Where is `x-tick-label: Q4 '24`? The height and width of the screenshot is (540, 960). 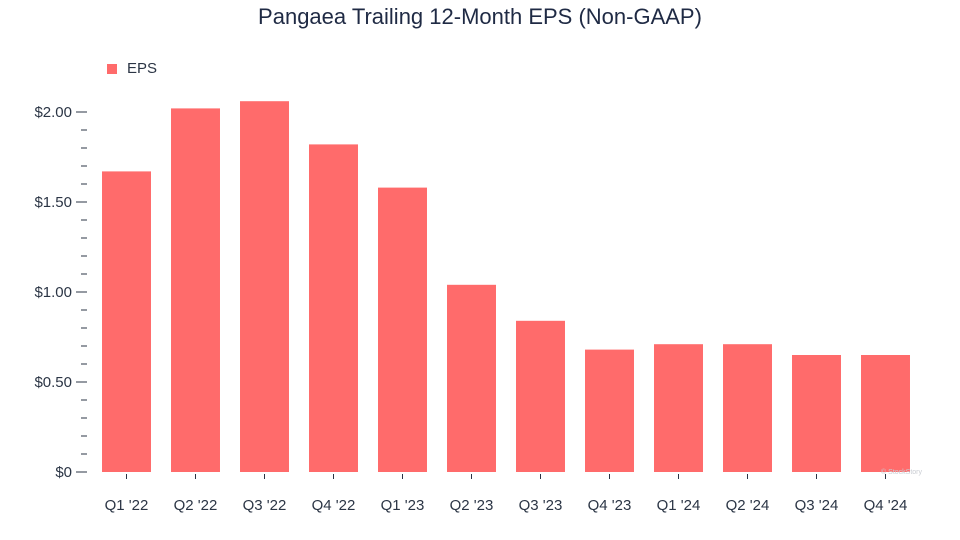 x-tick-label: Q4 '24 is located at coordinates (886, 505).